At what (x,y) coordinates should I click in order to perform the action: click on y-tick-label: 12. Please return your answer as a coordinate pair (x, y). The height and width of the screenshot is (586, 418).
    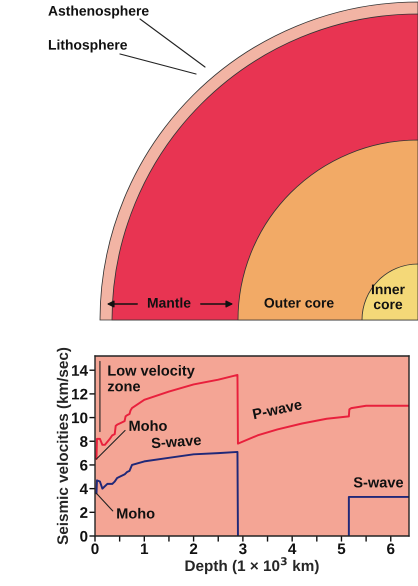
    Looking at the image, I should click on (80, 394).